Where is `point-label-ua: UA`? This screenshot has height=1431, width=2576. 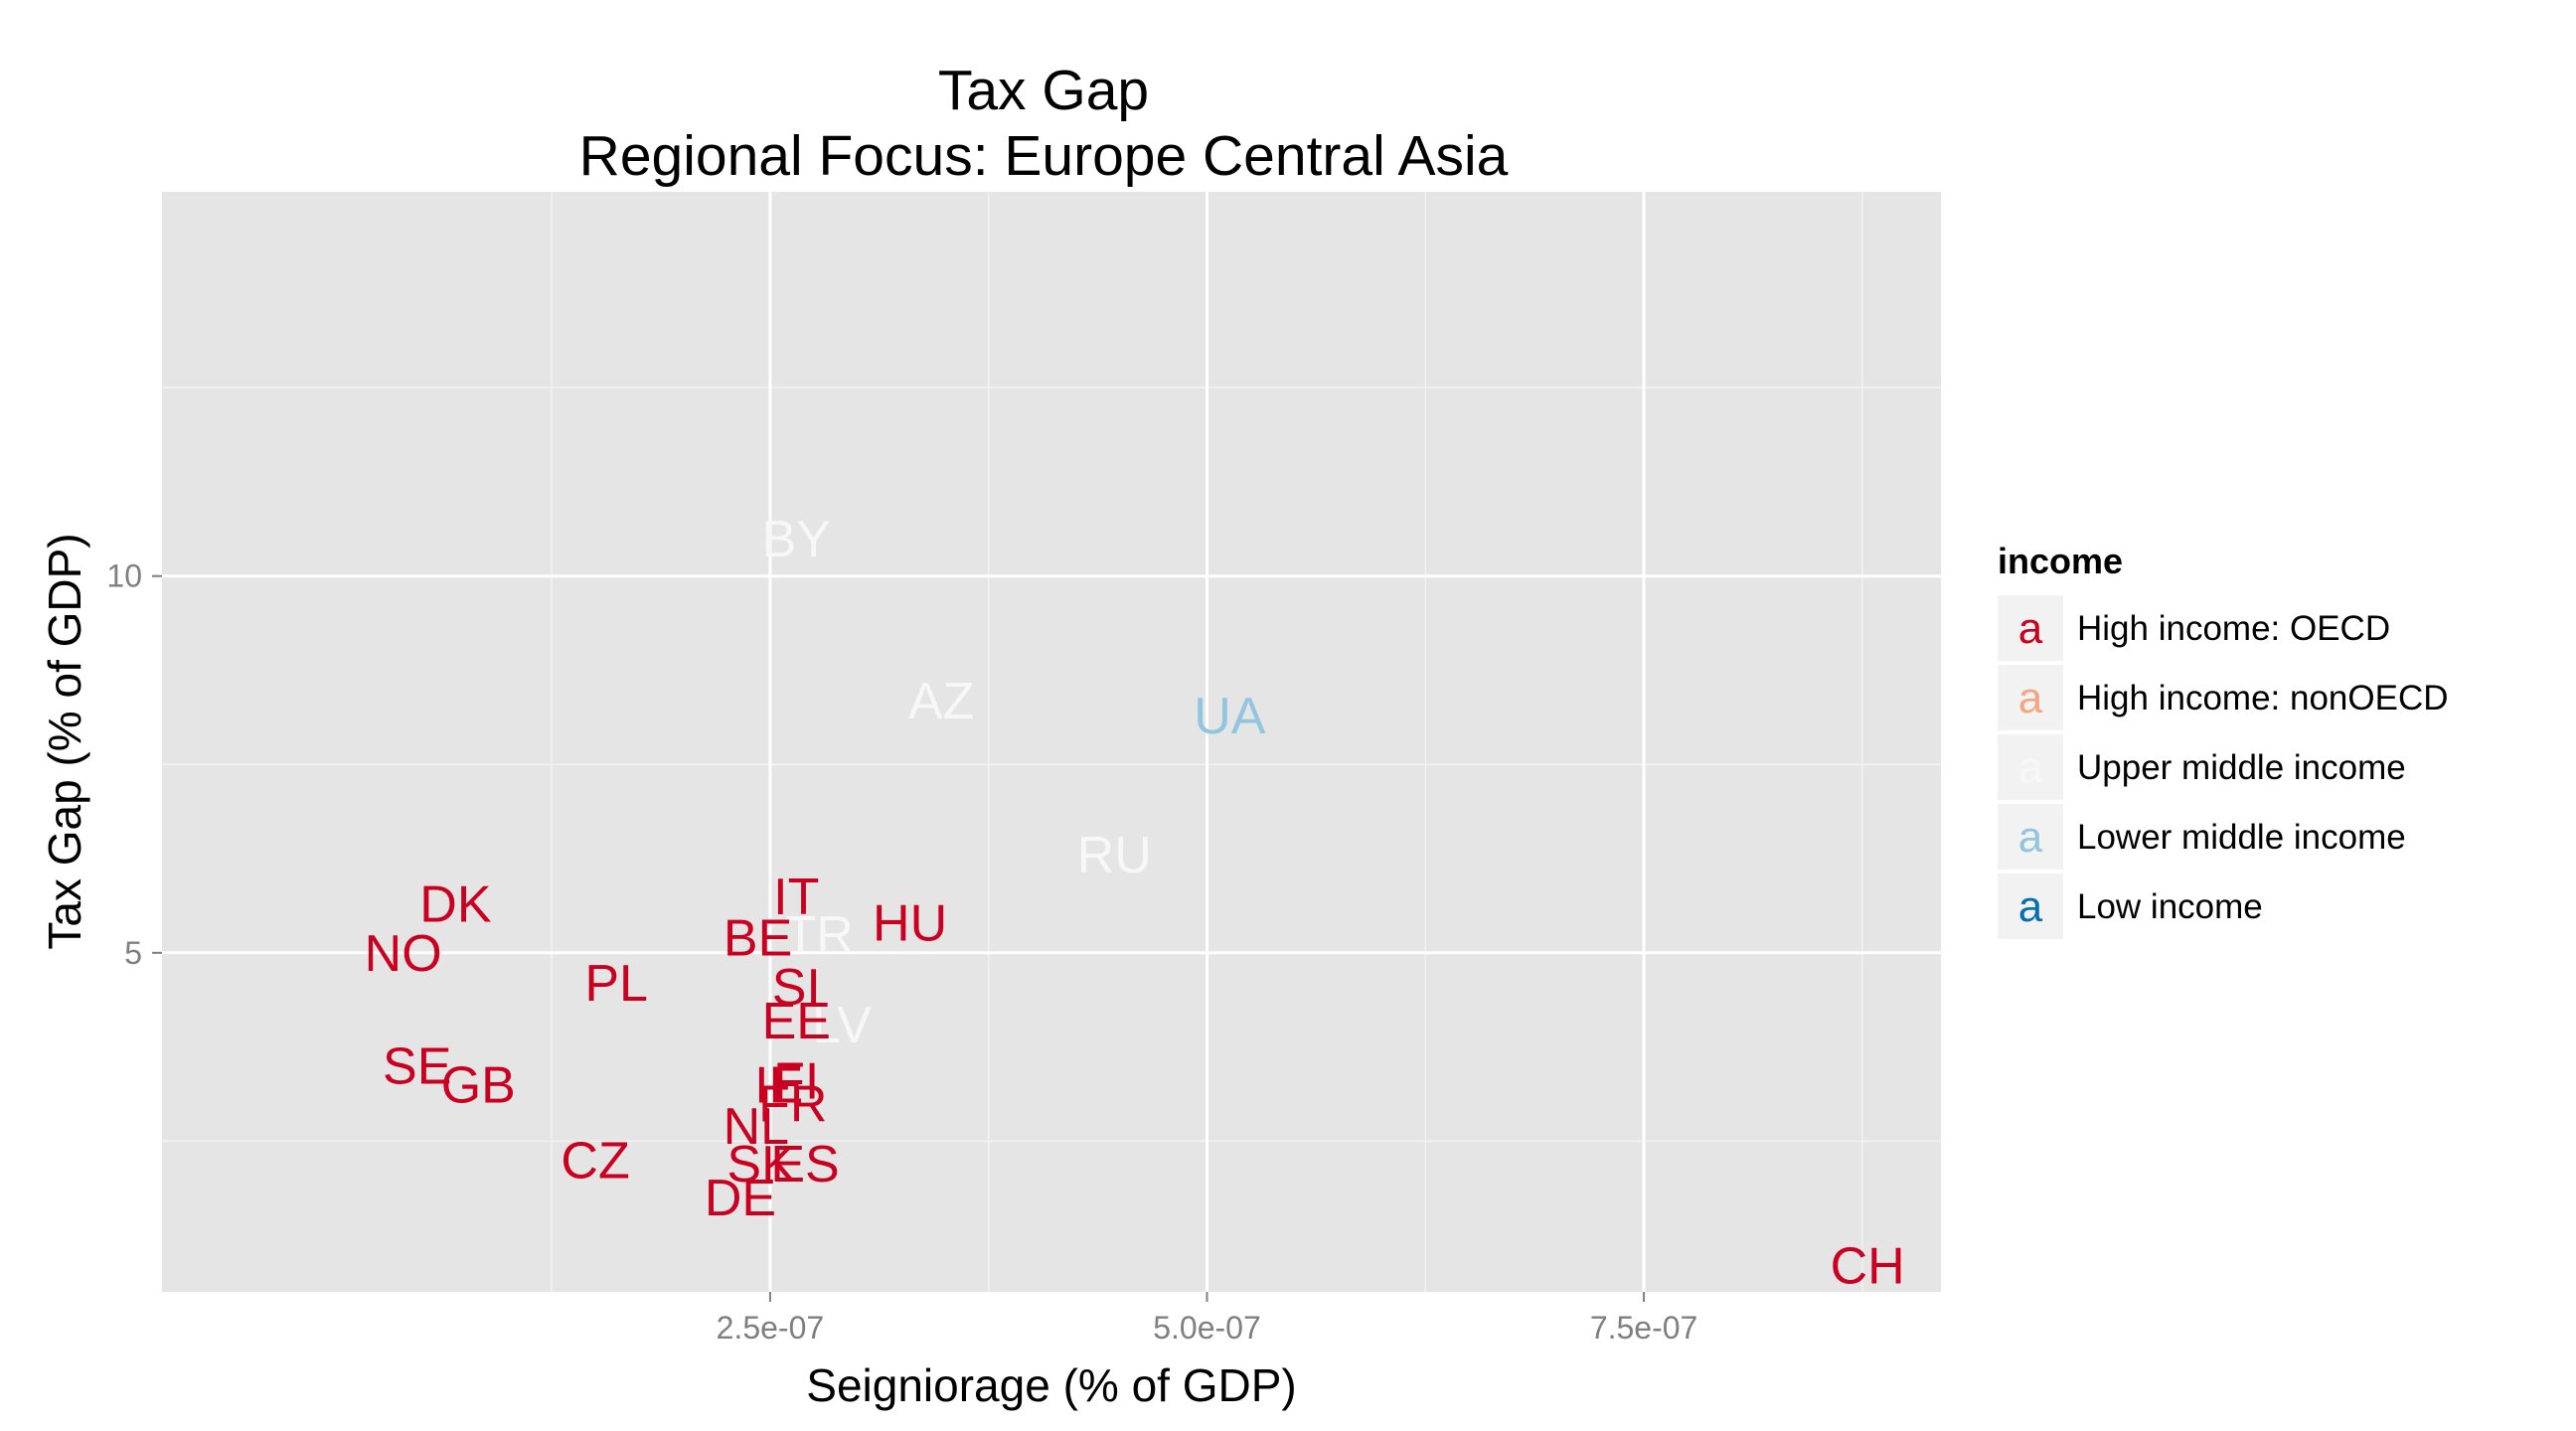
point-label-ua: UA is located at coordinates (1230, 716).